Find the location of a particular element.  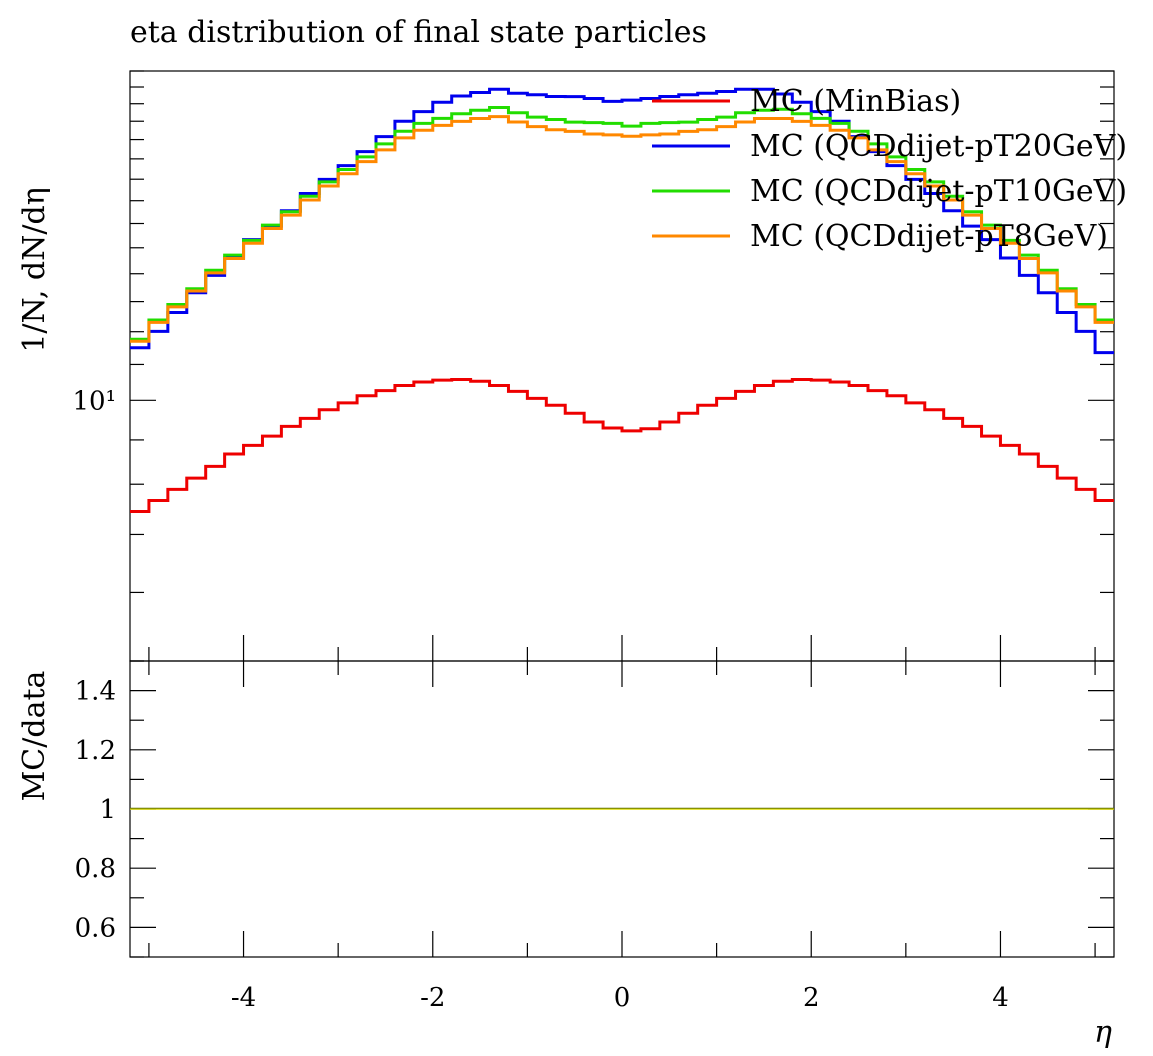

x-tick-label: -2 is located at coordinates (432, 998).